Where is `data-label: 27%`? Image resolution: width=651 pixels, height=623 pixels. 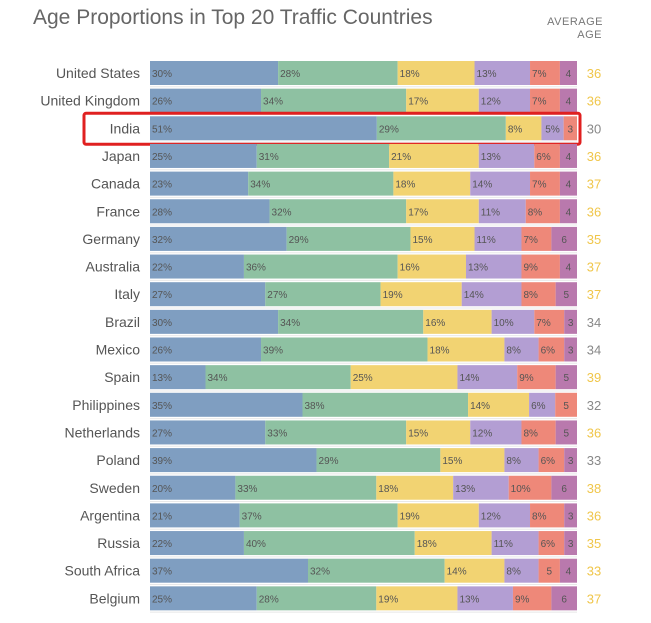
data-label: 27% is located at coordinates (162, 433).